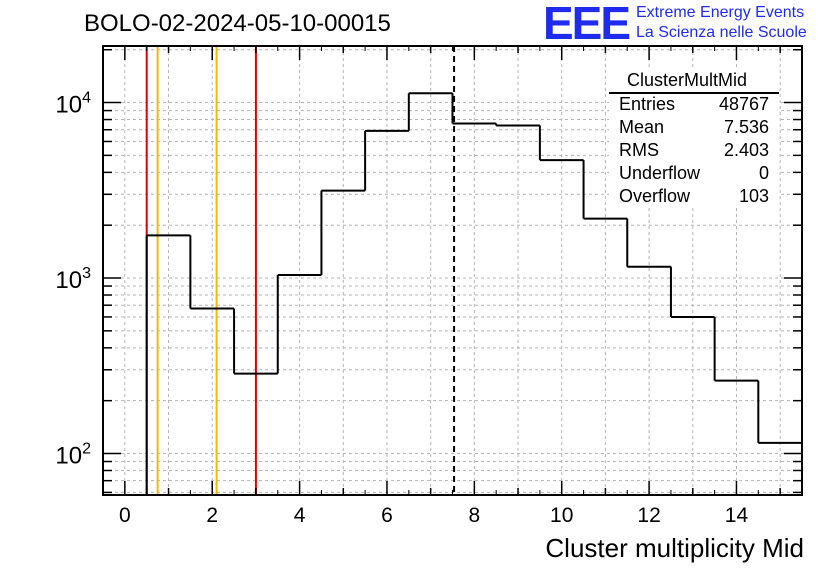 Image resolution: width=836 pixels, height=572 pixels. I want to click on stats-value: 7.536, so click(746, 127).